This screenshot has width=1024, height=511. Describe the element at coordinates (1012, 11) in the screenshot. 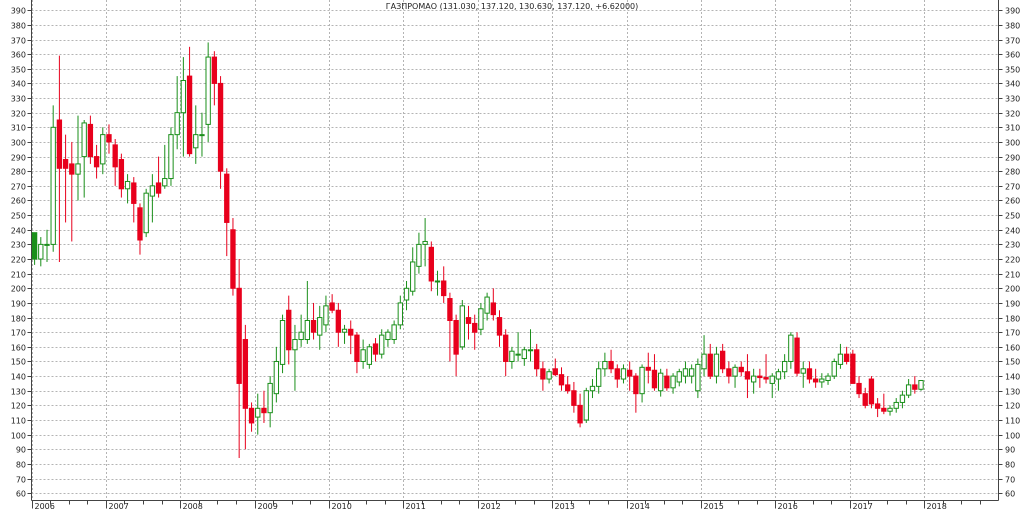

I see `y-tick-label-right: 390` at that location.